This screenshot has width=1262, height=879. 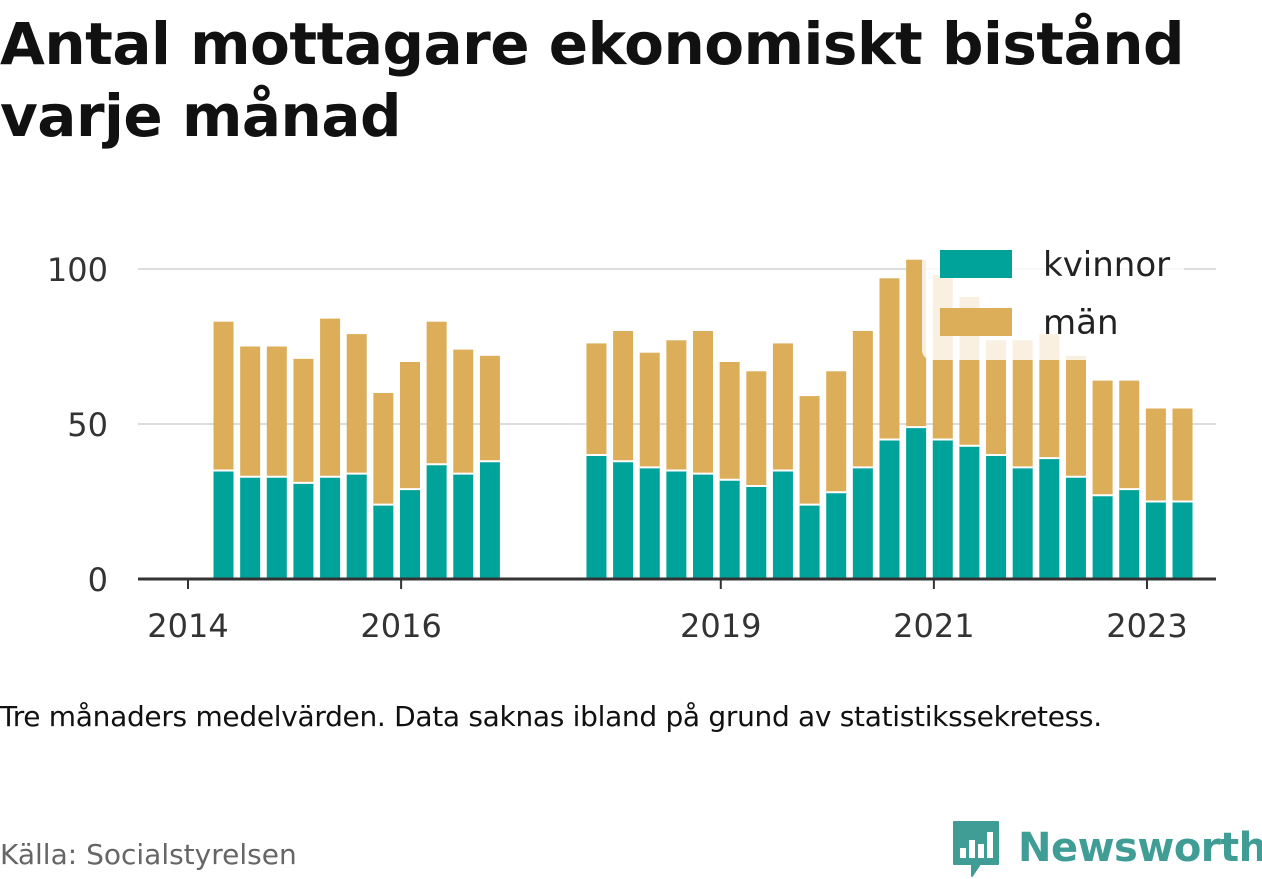 What do you see at coordinates (1146, 626) in the screenshot?
I see `x-tick-label: 2023` at bounding box center [1146, 626].